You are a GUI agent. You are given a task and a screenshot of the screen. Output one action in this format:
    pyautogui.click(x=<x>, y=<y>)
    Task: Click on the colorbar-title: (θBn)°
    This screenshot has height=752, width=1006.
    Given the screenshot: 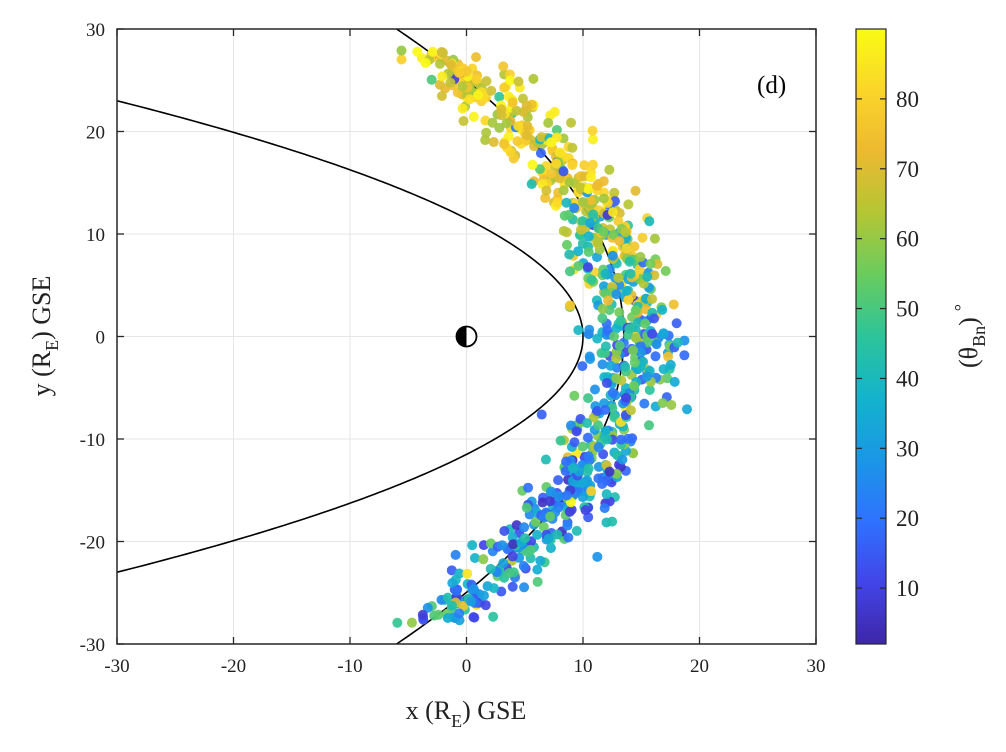 What is the action you would take?
    pyautogui.click(x=970, y=336)
    